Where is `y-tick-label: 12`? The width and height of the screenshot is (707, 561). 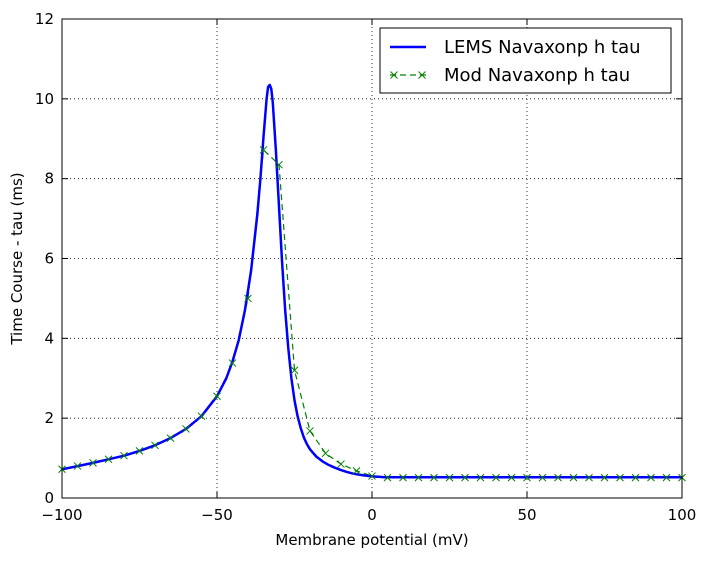
y-tick-label: 12 is located at coordinates (44, 19).